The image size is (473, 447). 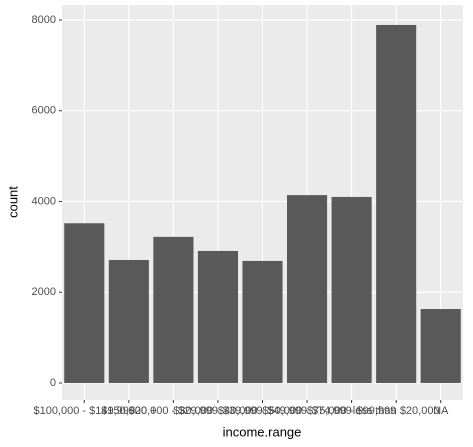 I want to click on x-tick-label: $50,000 - $74,999, so click(x=306, y=411).